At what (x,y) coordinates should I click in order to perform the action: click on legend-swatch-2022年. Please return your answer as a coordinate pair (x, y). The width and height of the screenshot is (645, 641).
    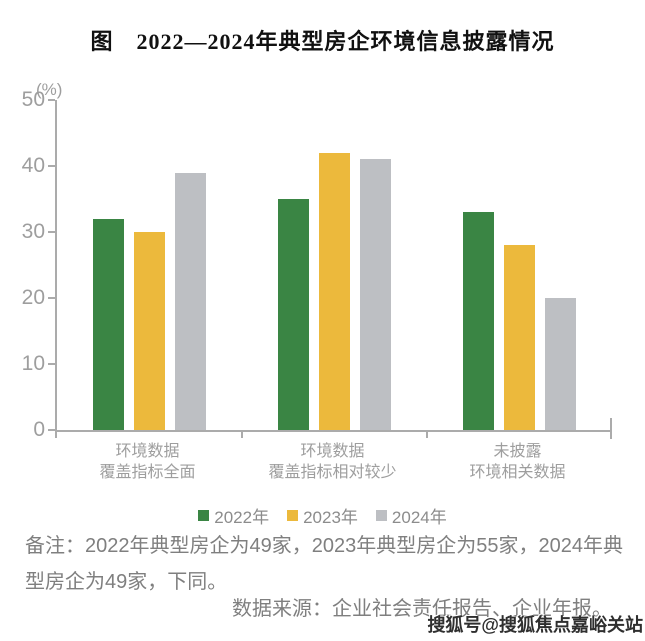
    Looking at the image, I should click on (204, 515).